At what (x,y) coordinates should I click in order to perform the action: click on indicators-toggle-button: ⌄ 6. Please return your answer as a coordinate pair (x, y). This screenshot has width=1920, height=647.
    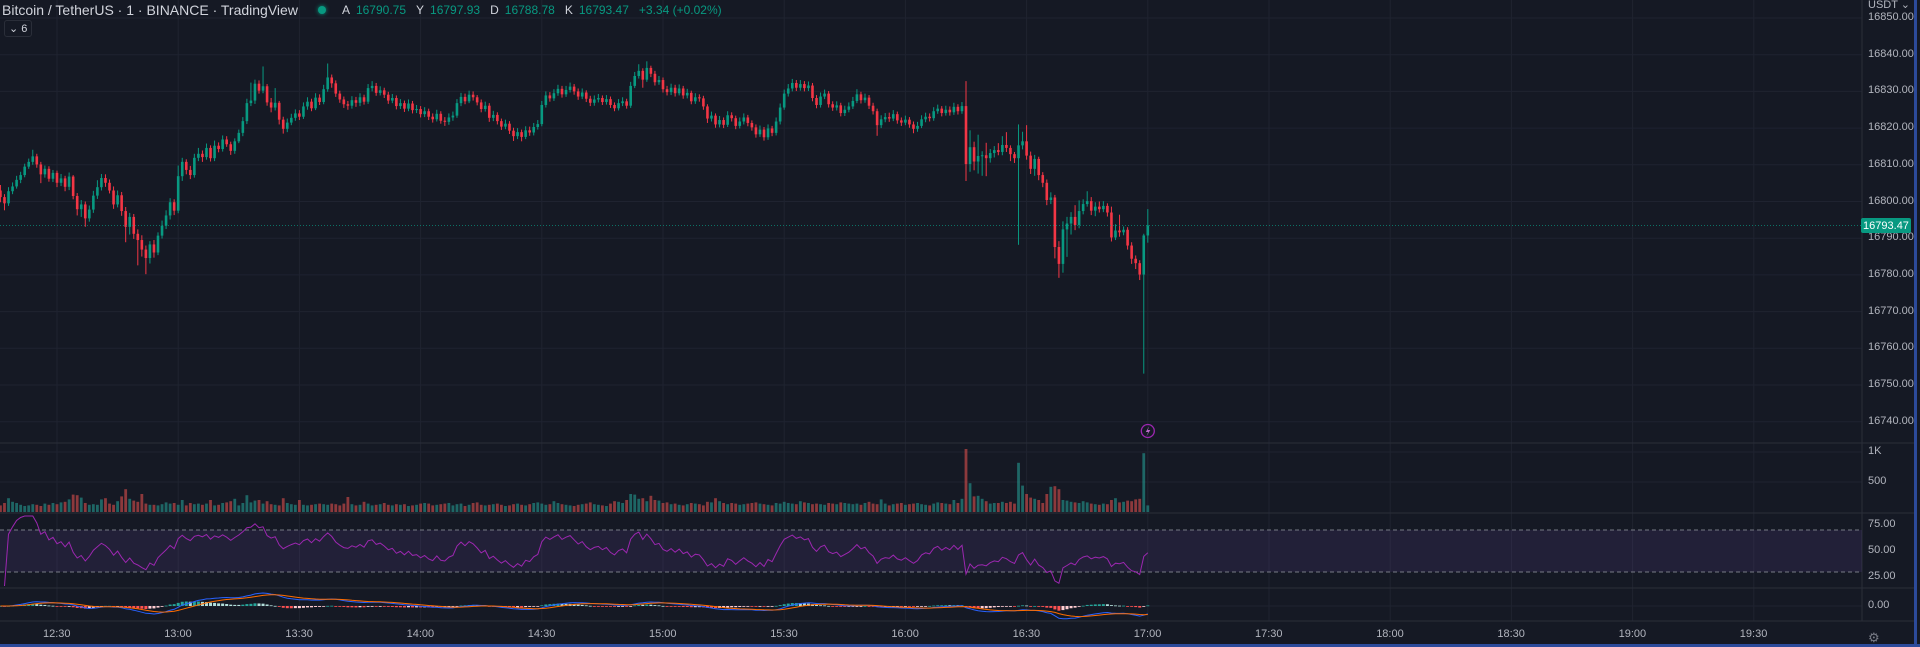
    Looking at the image, I should click on (18, 28).